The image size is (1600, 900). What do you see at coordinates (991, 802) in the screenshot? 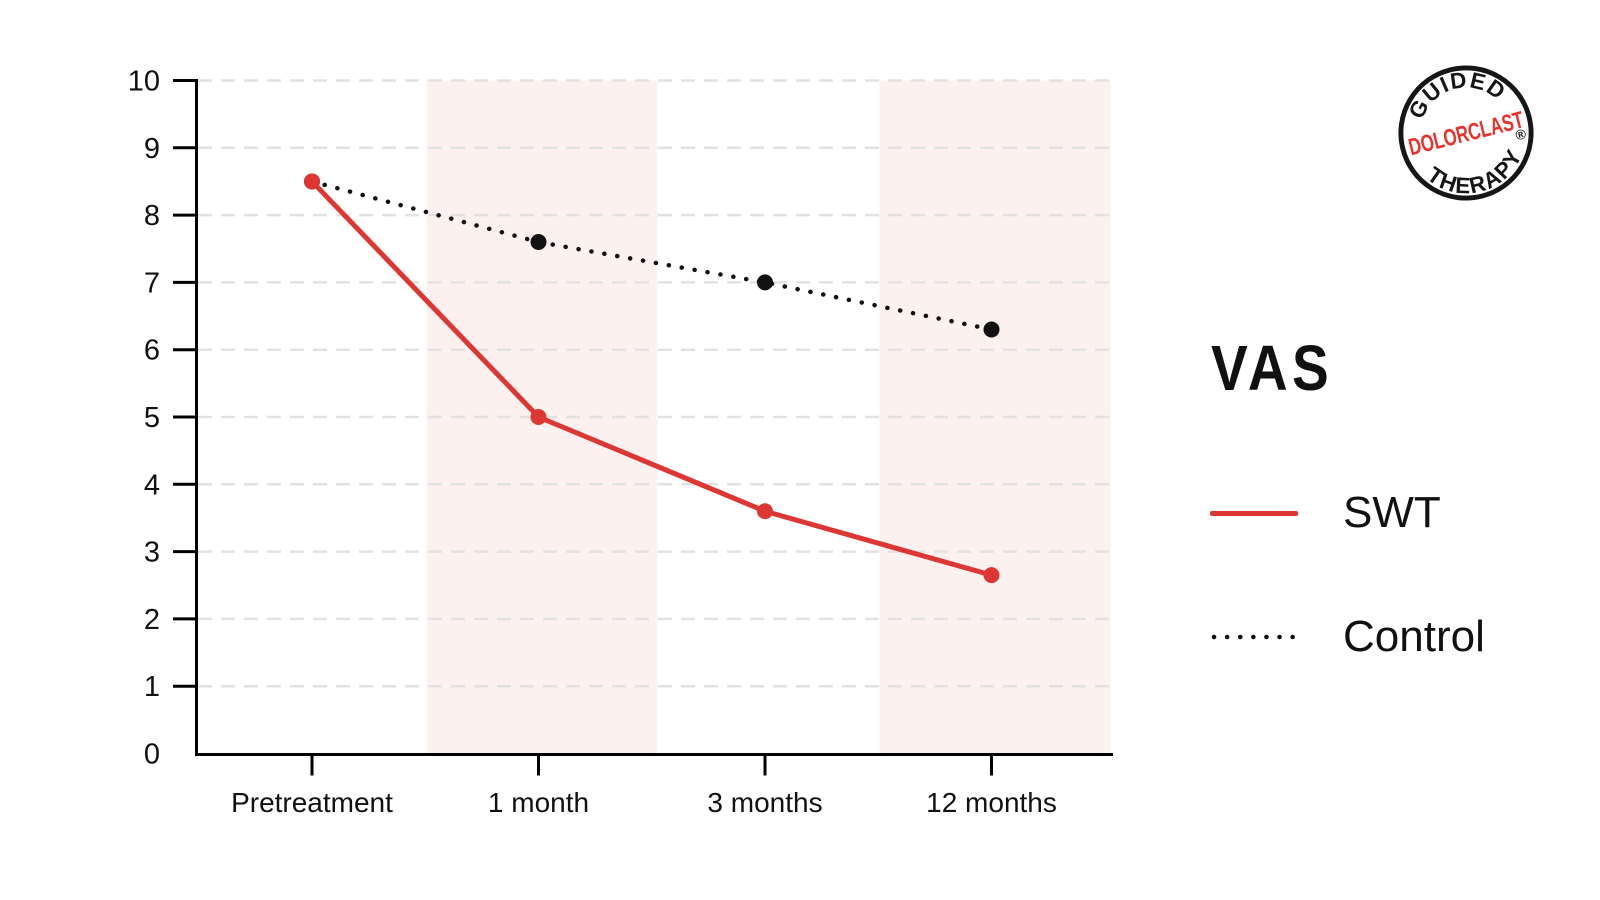
I see `x-tick-label: 12 months` at bounding box center [991, 802].